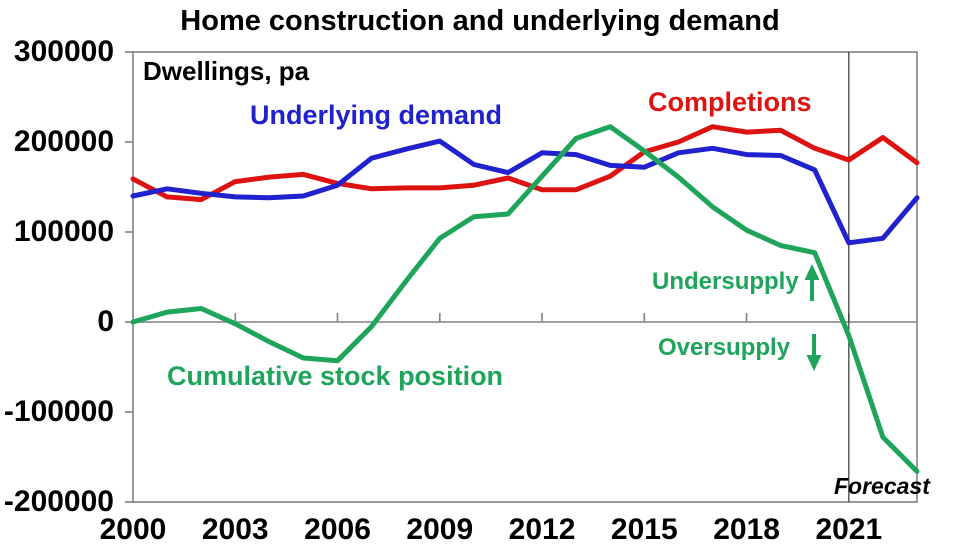  Describe the element at coordinates (337, 529) in the screenshot. I see `x-tick-label: 2006` at that location.